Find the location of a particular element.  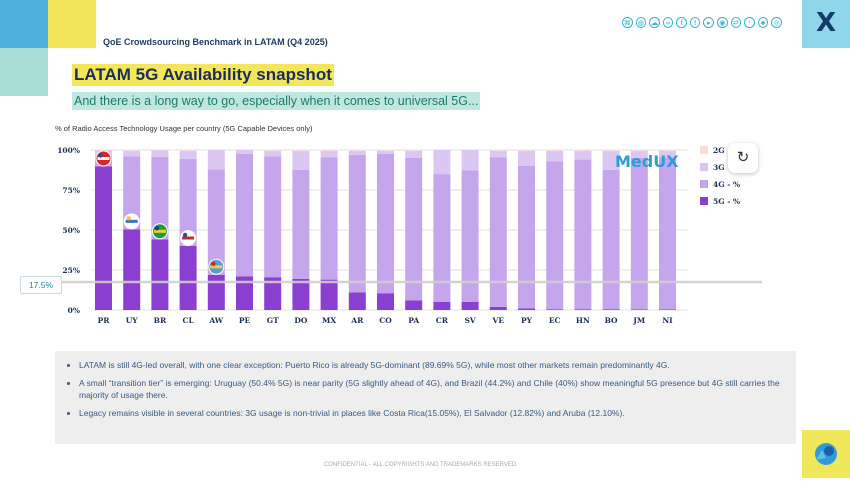

bar-3g-pe is located at coordinates (244, 152).